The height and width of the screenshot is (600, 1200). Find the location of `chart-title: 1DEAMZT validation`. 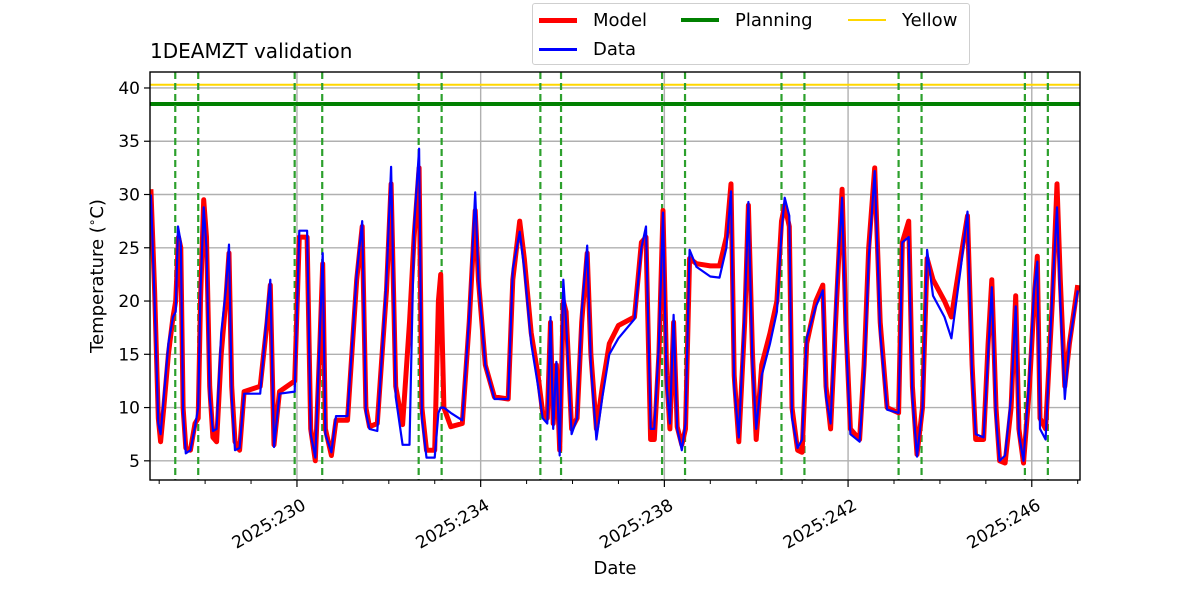

chart-title: 1DEAMZT validation is located at coordinates (251, 51).